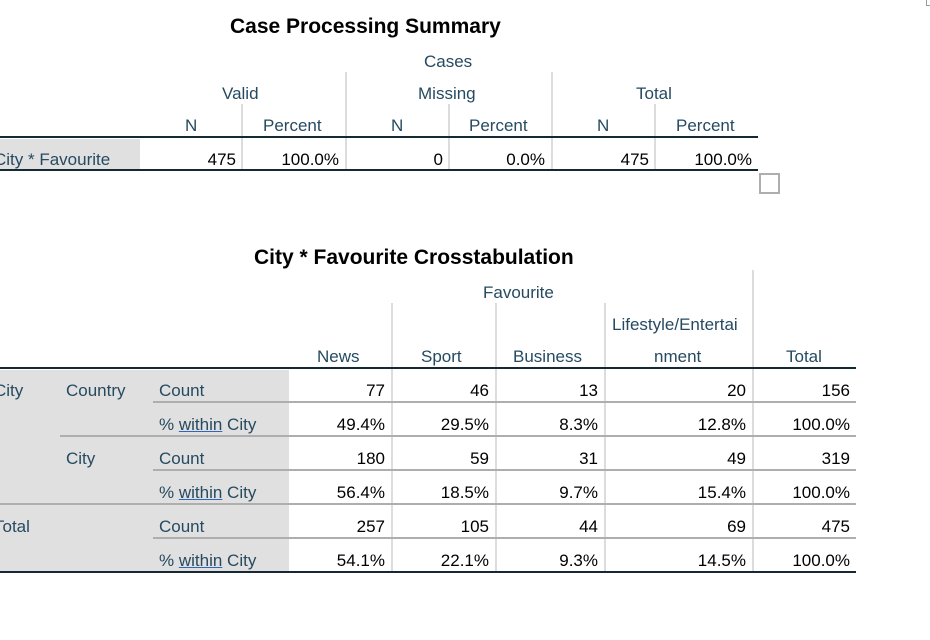 The height and width of the screenshot is (640, 930). I want to click on cell: 44, so click(588, 526).